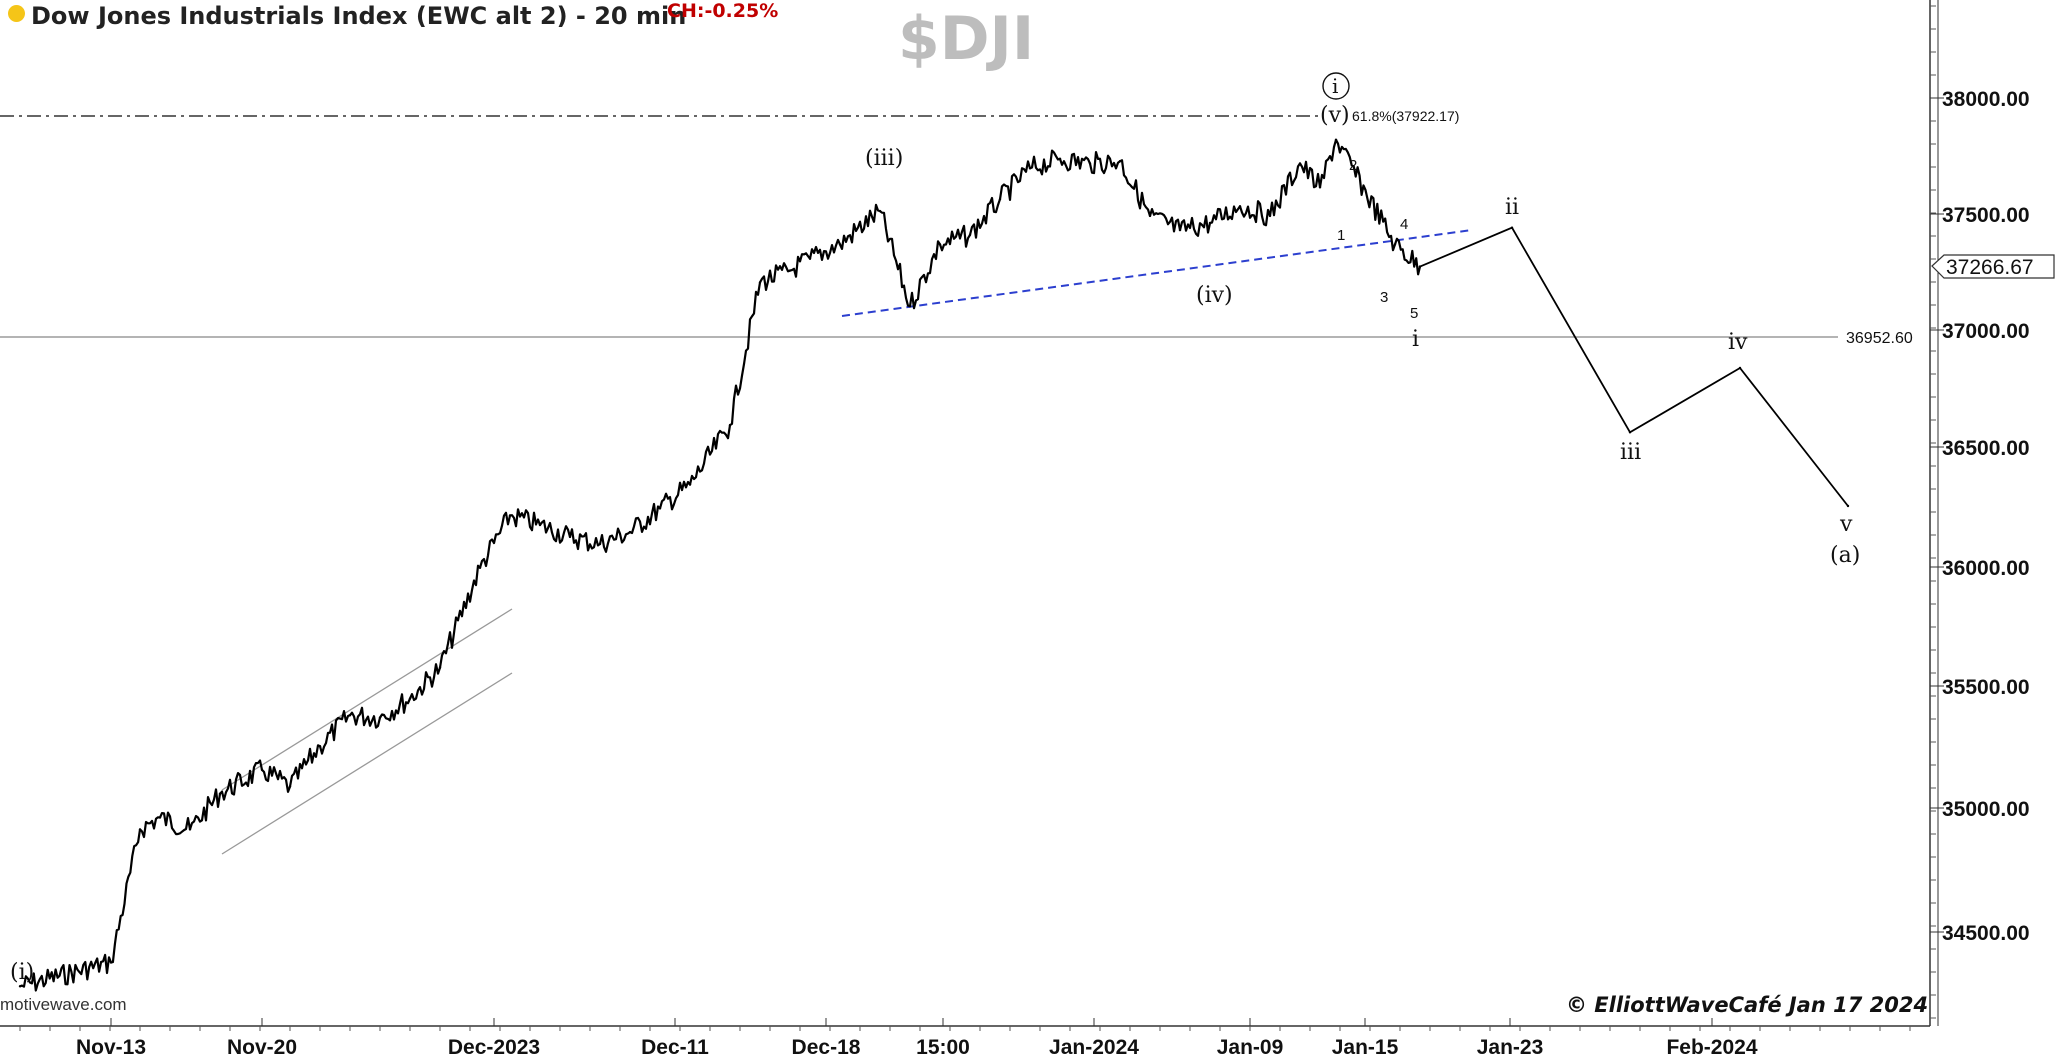 Image resolution: width=2062 pixels, height=1059 pixels. Describe the element at coordinates (1933, 512) in the screenshot. I see `y-axis-minor-ticks` at that location.